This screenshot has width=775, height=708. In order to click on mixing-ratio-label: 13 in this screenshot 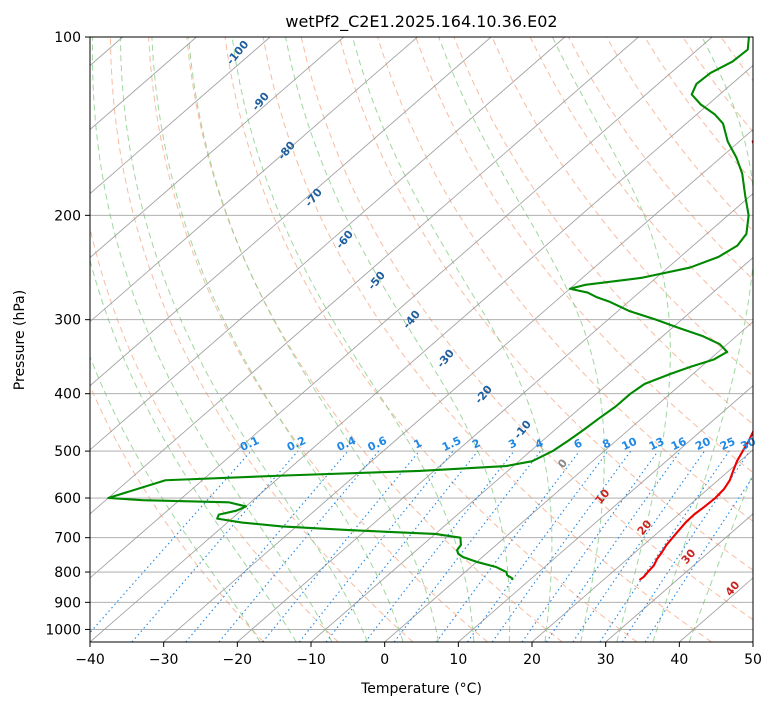, I will do `click(656, 444)`.